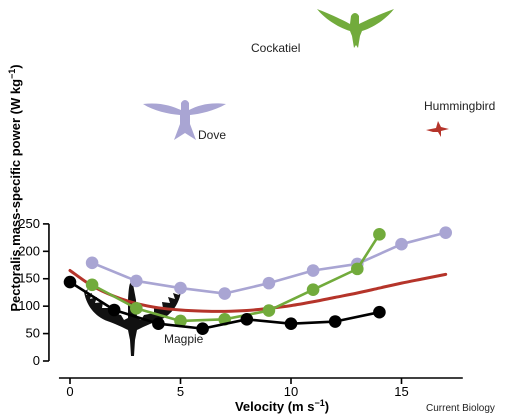 The height and width of the screenshot is (418, 505). What do you see at coordinates (29, 305) in the screenshot?
I see `y-tick-label: 100` at bounding box center [29, 305].